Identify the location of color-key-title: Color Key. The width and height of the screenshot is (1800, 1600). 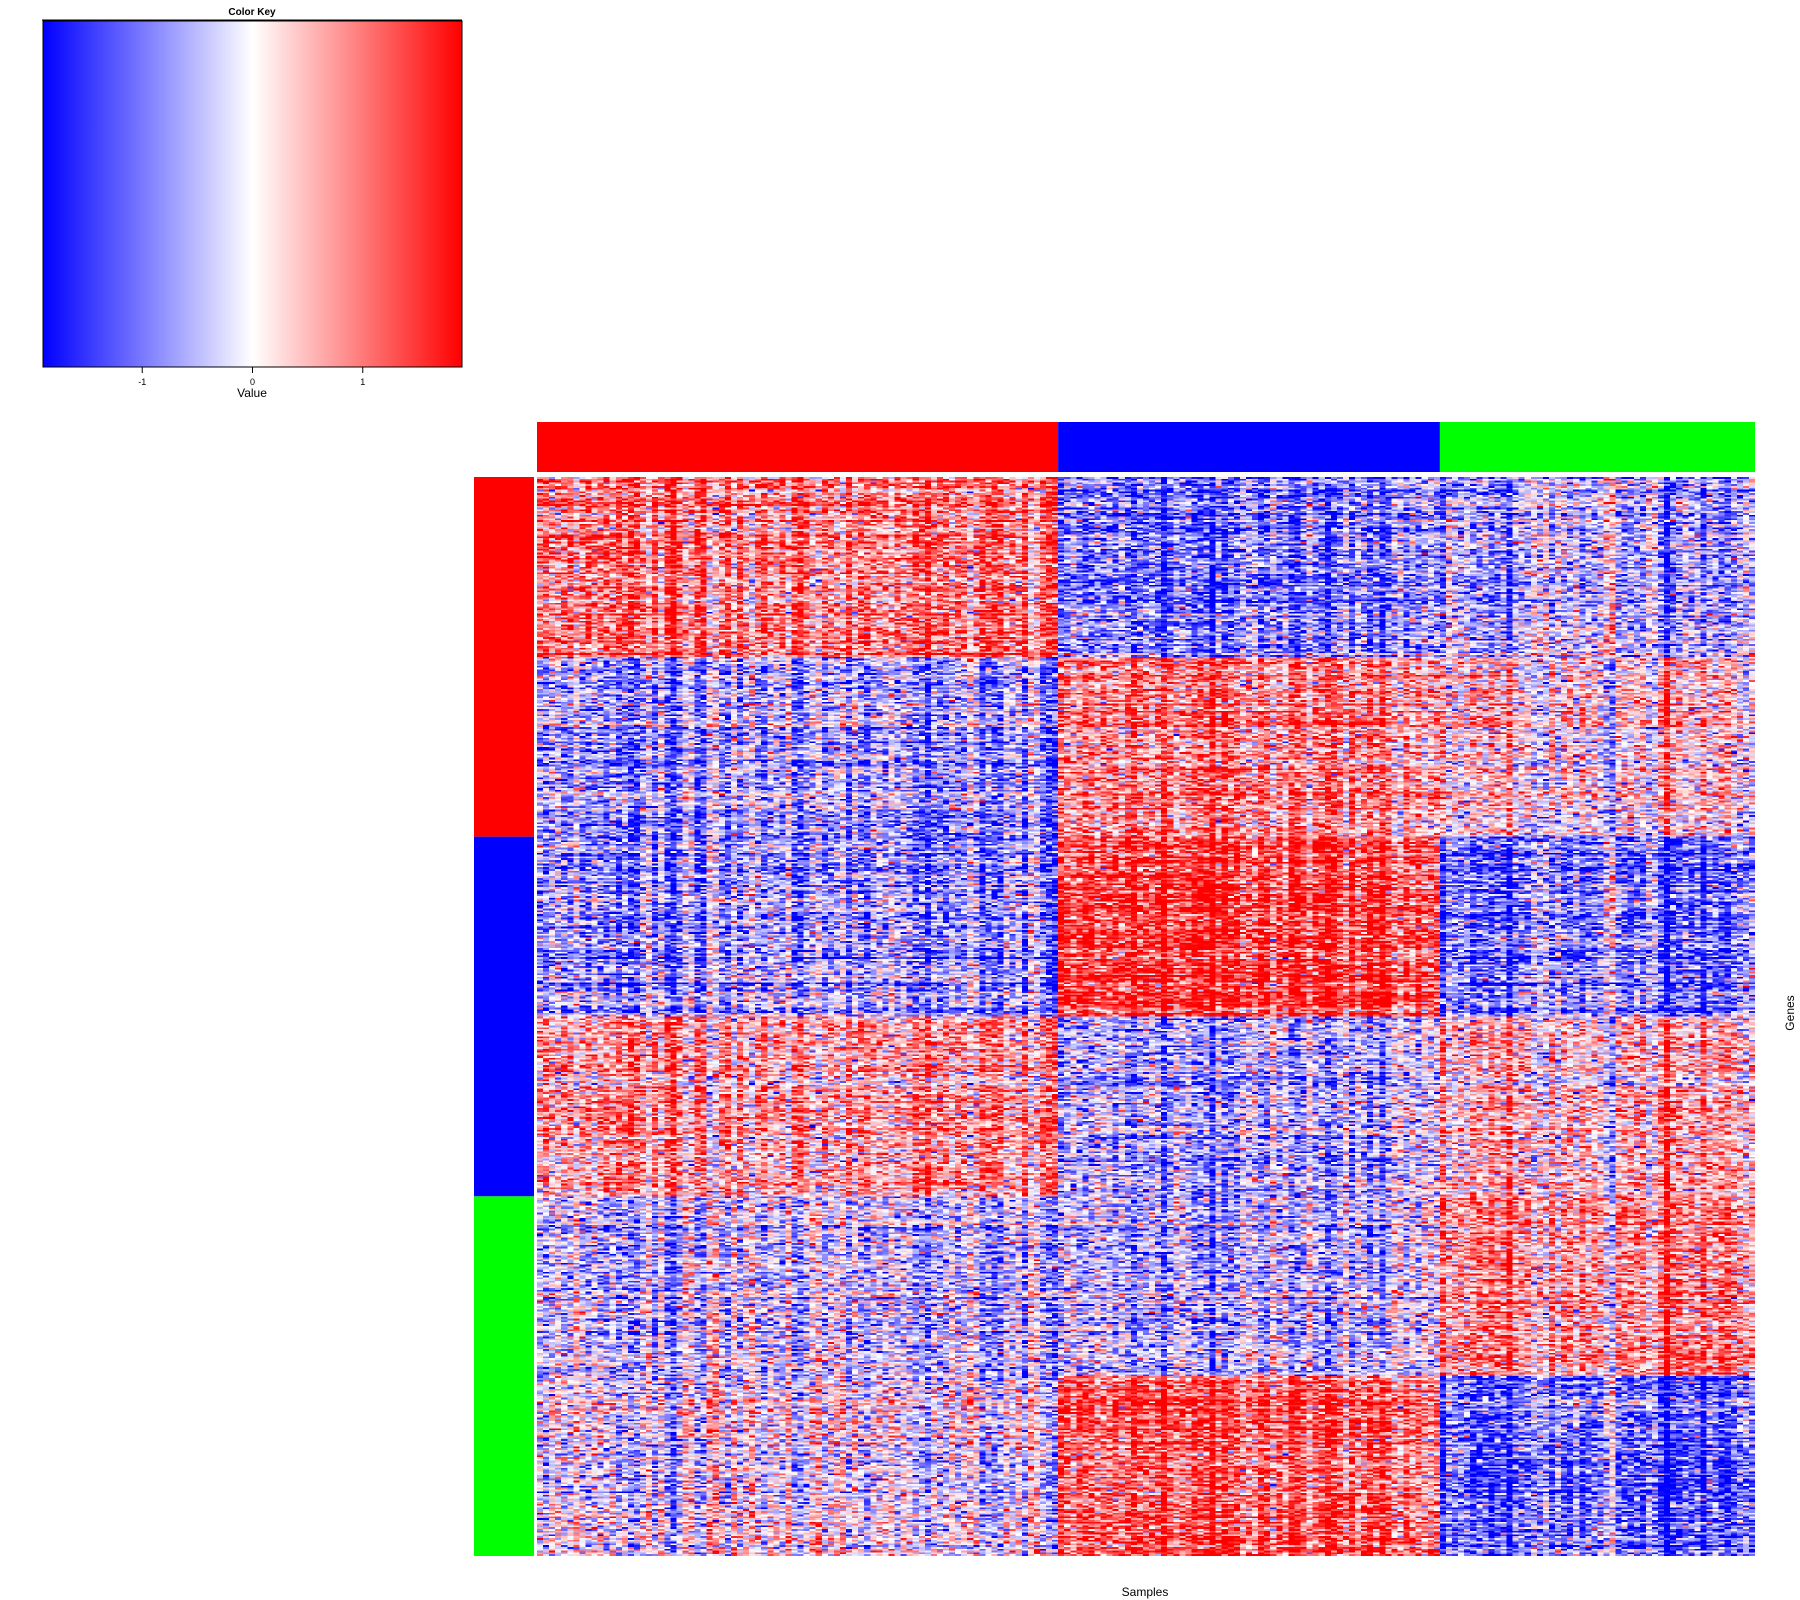
(252, 12).